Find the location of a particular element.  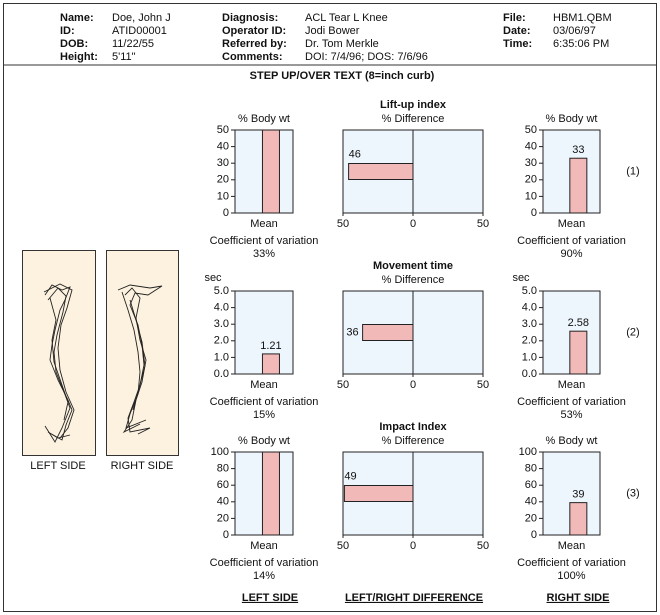

field-value: 5'11" is located at coordinates (124, 57).